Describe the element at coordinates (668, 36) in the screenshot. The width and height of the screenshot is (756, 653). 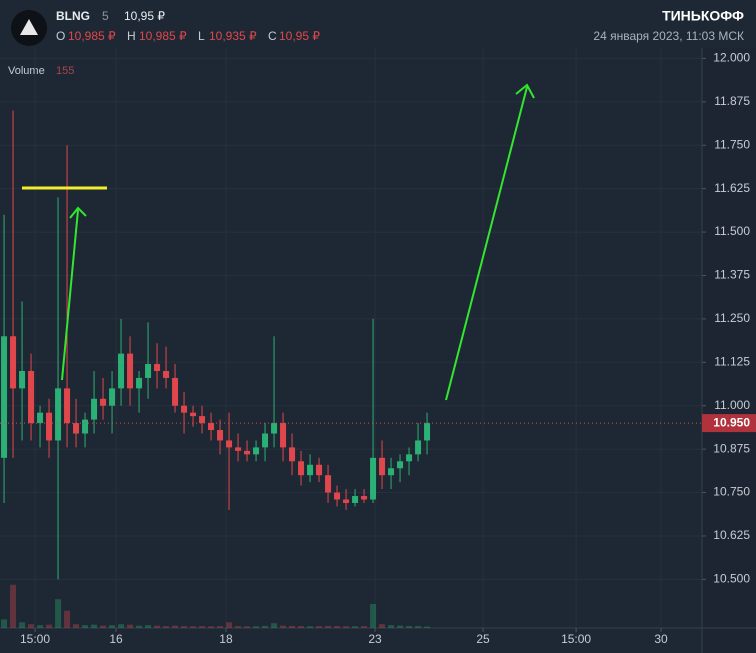
I see `datetime: 24 января 2023, 11:03 МСК` at that location.